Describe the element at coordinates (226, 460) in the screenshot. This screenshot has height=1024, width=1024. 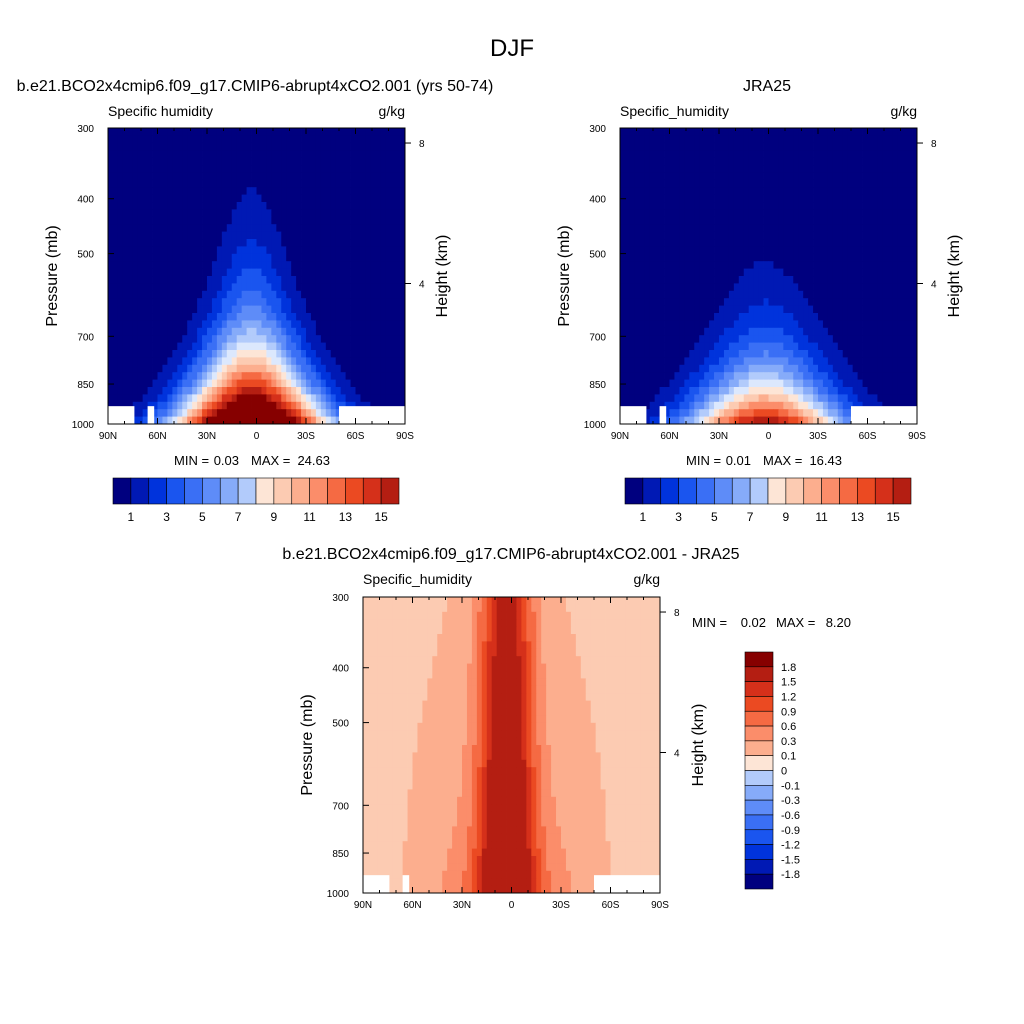
I see `panel-model-min-value: 0.03` at that location.